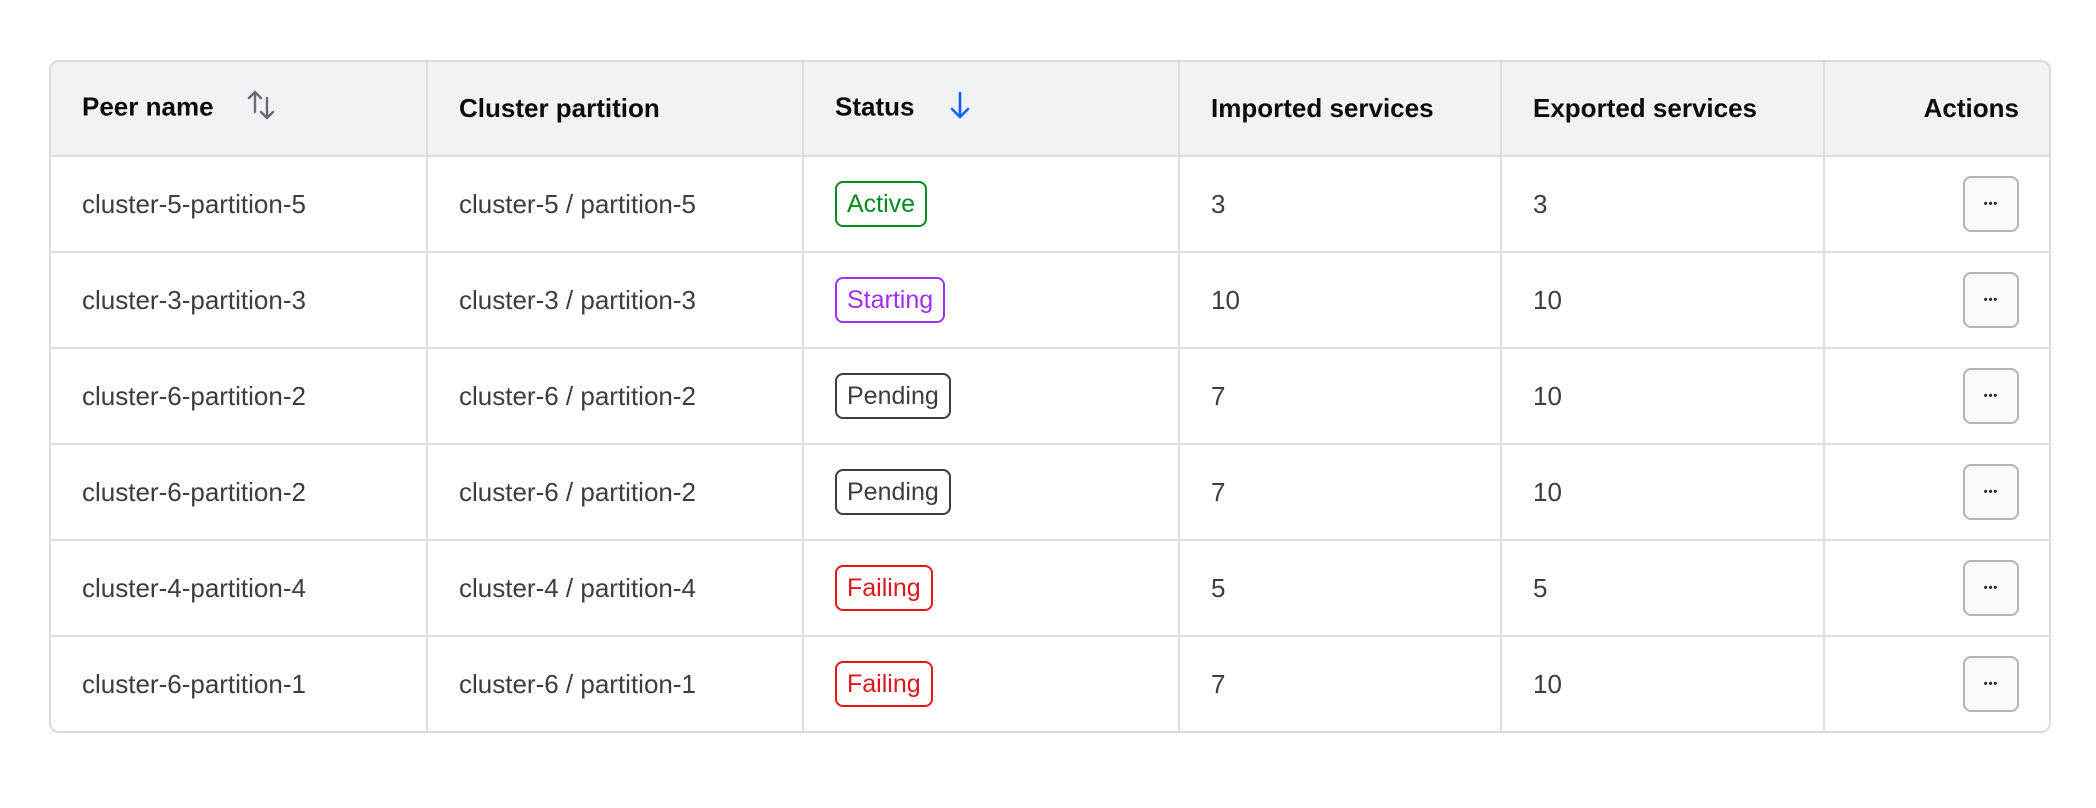  I want to click on header-peer-name: Peer name, so click(239, 109).